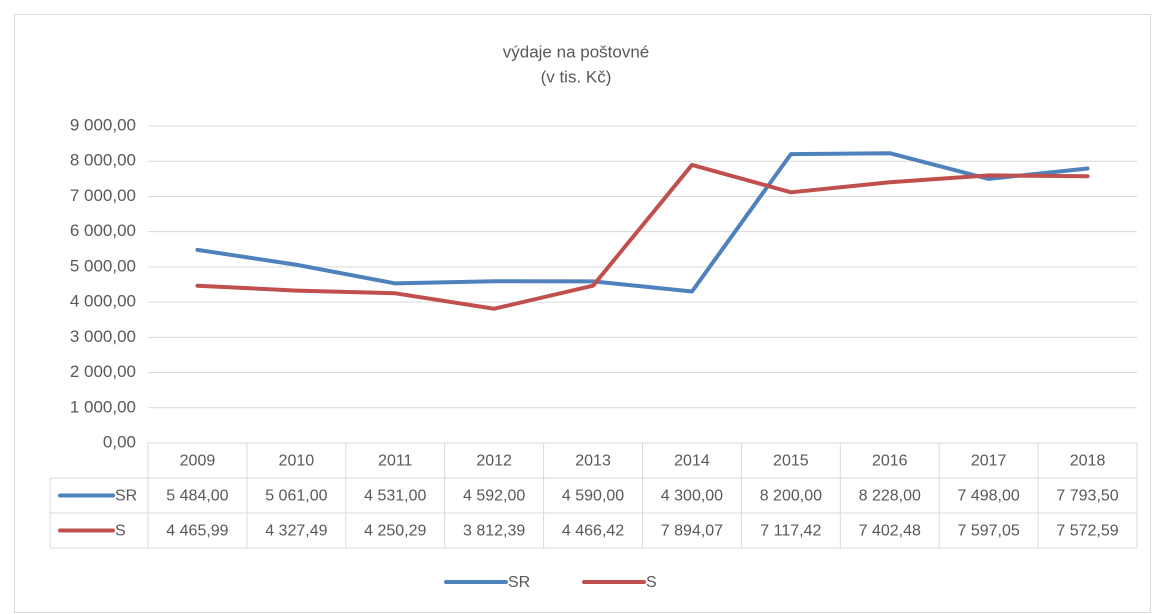 This screenshot has height=614, width=1152. Describe the element at coordinates (296, 496) in the screenshot. I see `table-value: 5 061,00` at that location.